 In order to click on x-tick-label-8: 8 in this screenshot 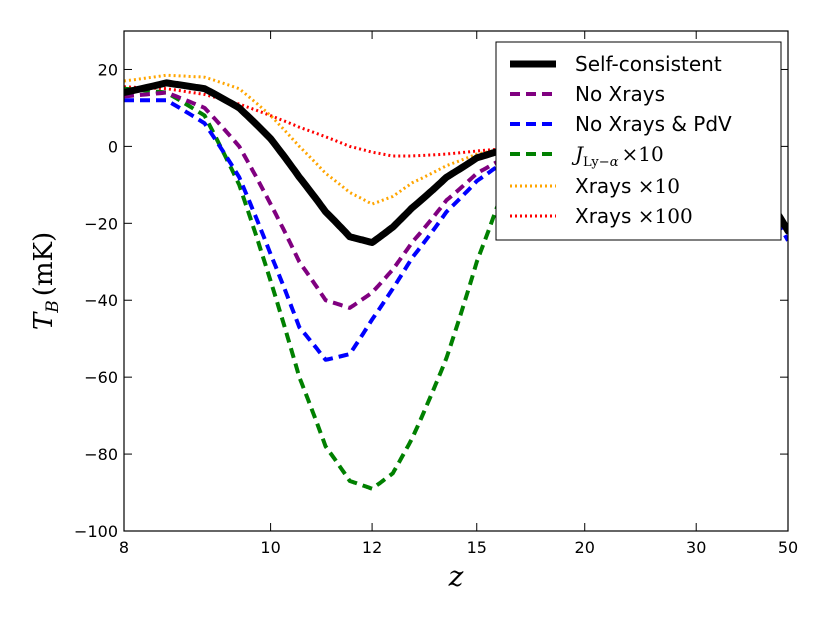, I will do `click(124, 547)`.